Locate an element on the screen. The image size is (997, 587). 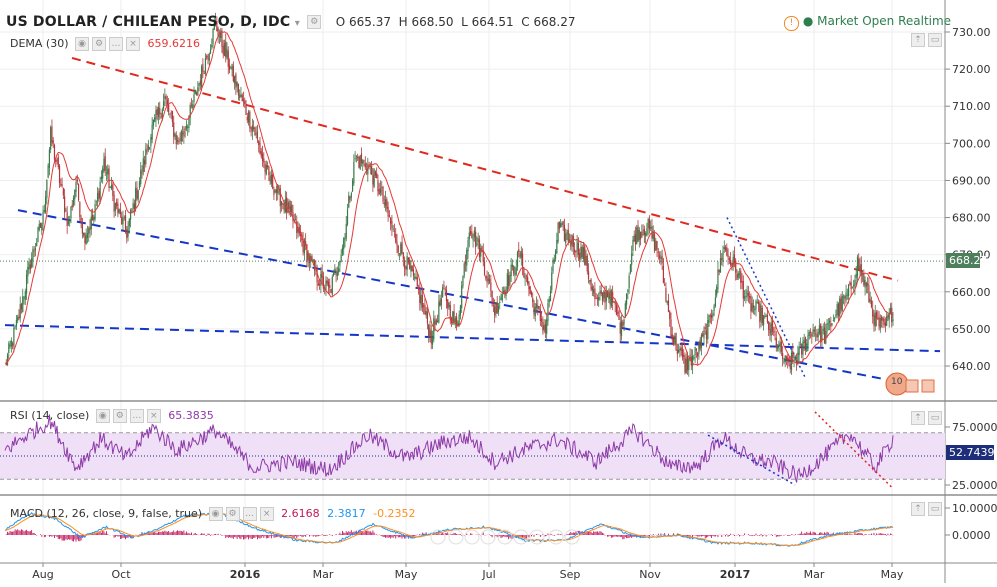
macd-axis: 10.0000 0.0000 is located at coordinates (971, 522).